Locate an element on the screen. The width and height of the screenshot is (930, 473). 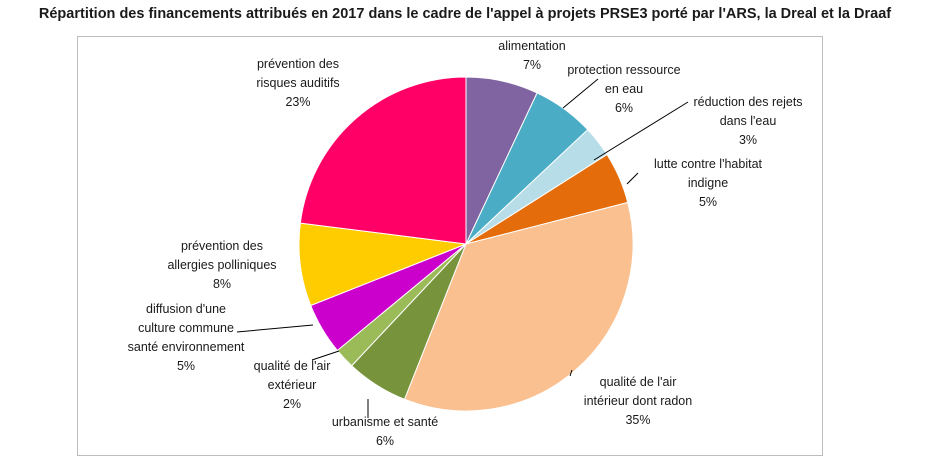
slice-label: qualité de l'air intérieur dont radon 35% is located at coordinates (638, 401).